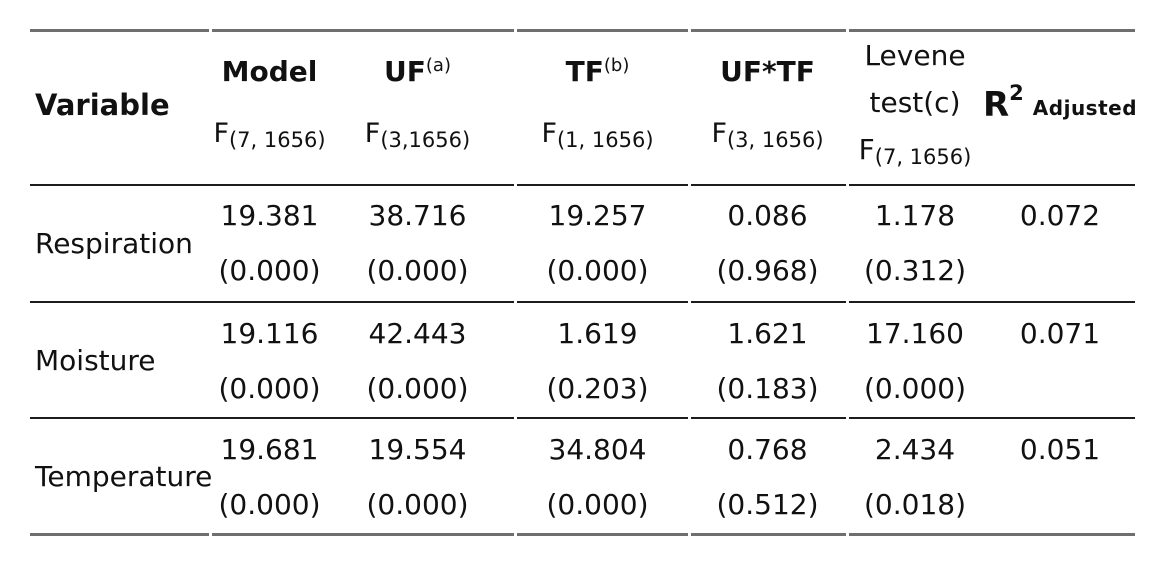 This screenshot has height=575, width=1166. What do you see at coordinates (915, 102) in the screenshot?
I see `levene-header-line2: test(c)` at bounding box center [915, 102].